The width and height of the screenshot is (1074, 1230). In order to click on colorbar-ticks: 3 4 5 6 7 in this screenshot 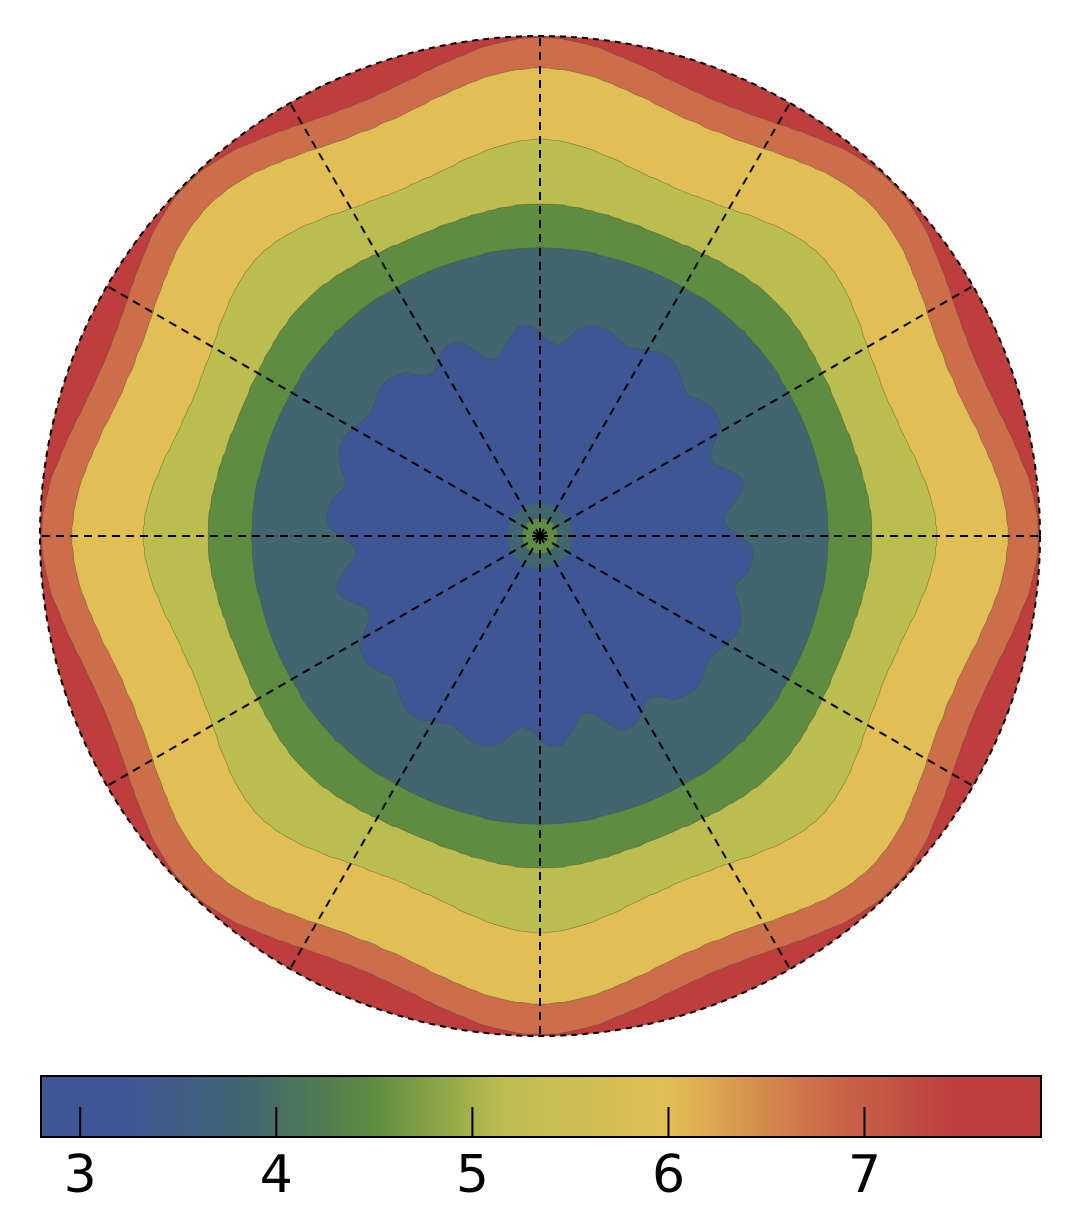, I will do `click(472, 1156)`.